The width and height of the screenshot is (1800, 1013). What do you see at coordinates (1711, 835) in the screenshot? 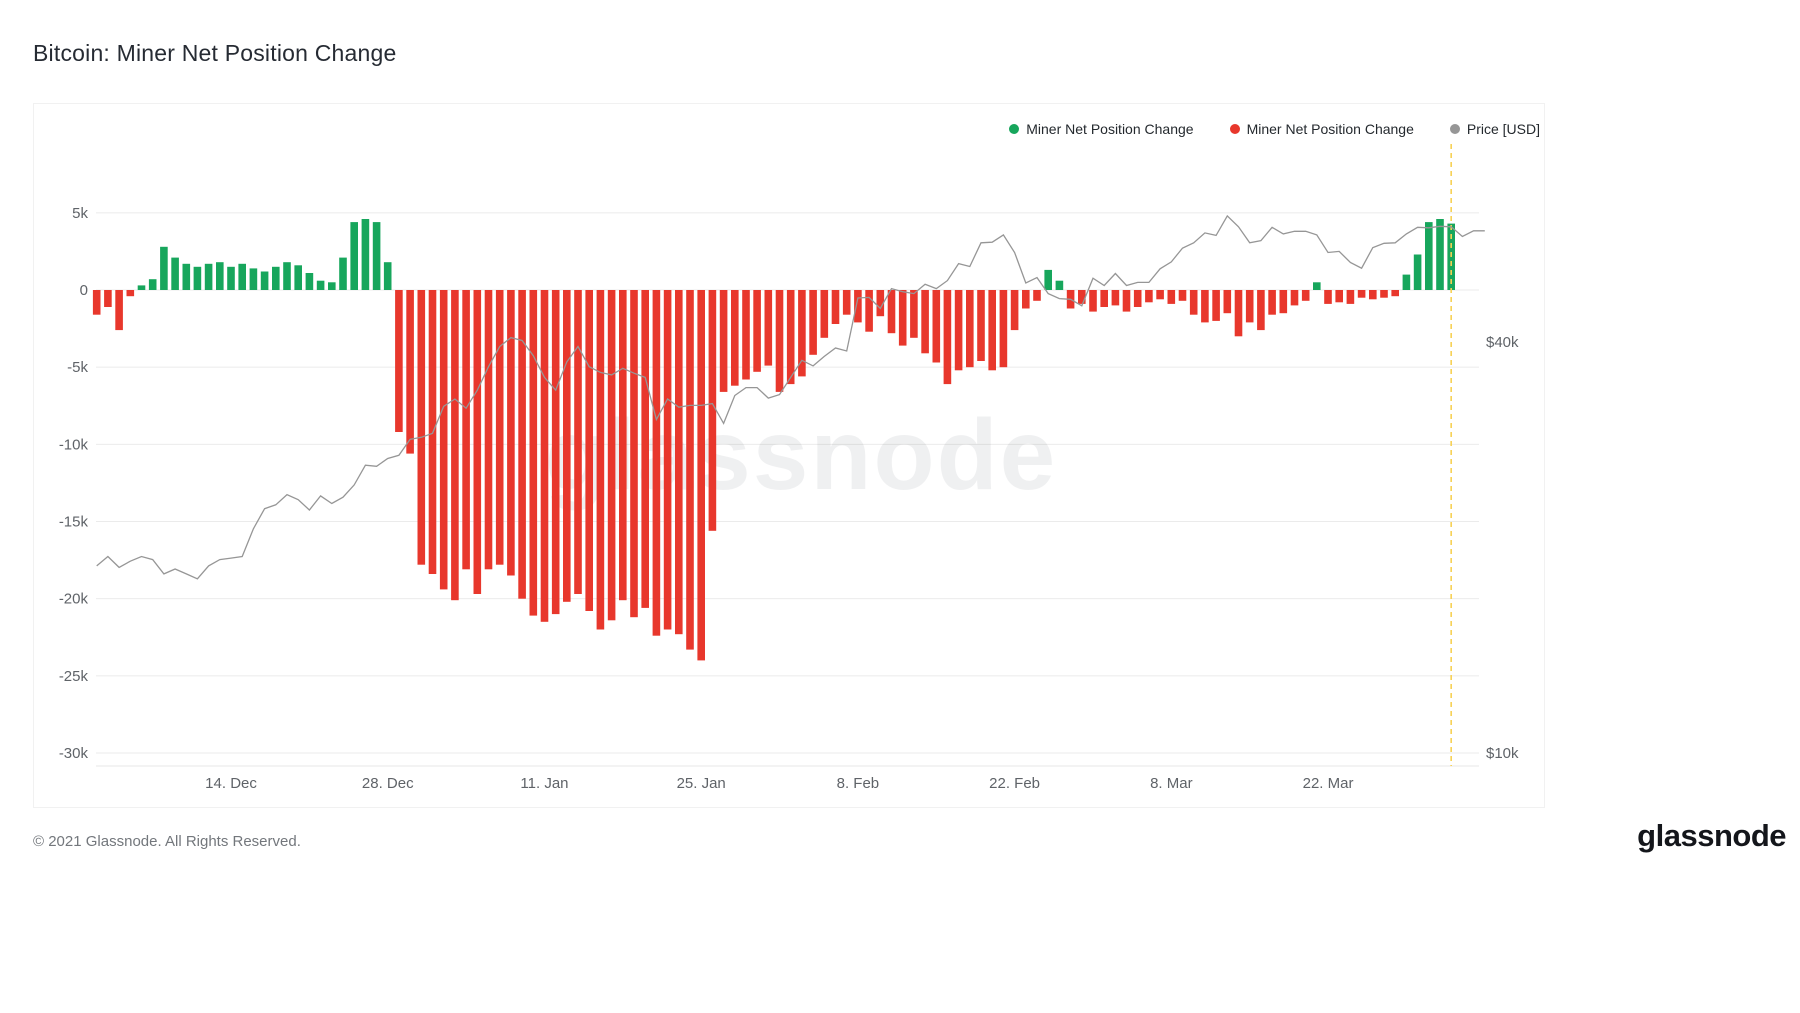
I see `glassnode-logo: glassnode` at bounding box center [1711, 835].